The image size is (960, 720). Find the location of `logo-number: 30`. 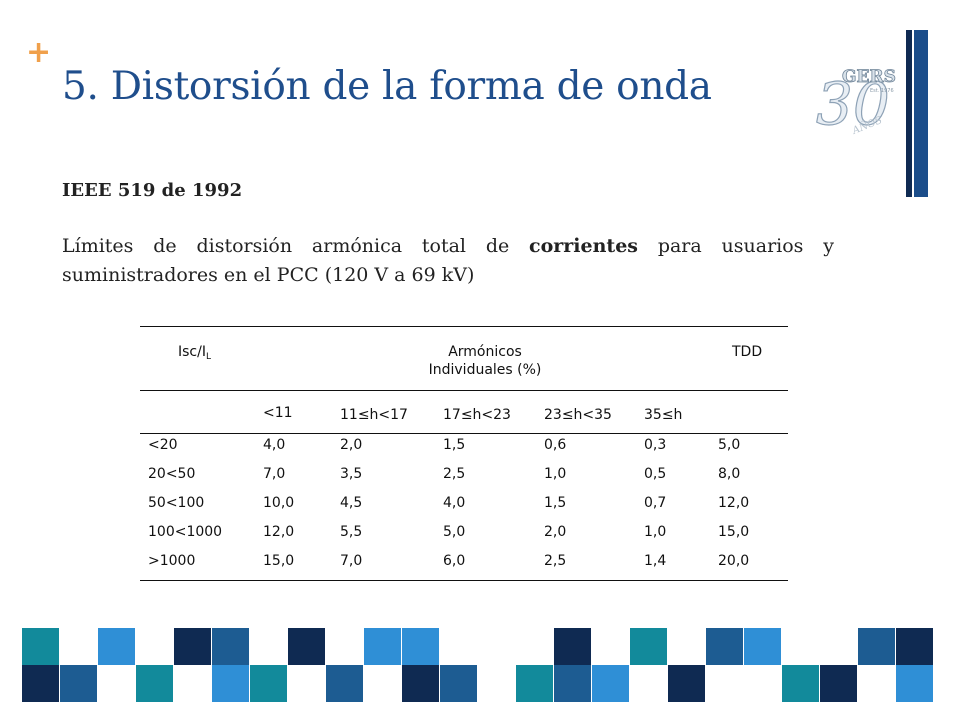

logo-number: 30 is located at coordinates (853, 104).